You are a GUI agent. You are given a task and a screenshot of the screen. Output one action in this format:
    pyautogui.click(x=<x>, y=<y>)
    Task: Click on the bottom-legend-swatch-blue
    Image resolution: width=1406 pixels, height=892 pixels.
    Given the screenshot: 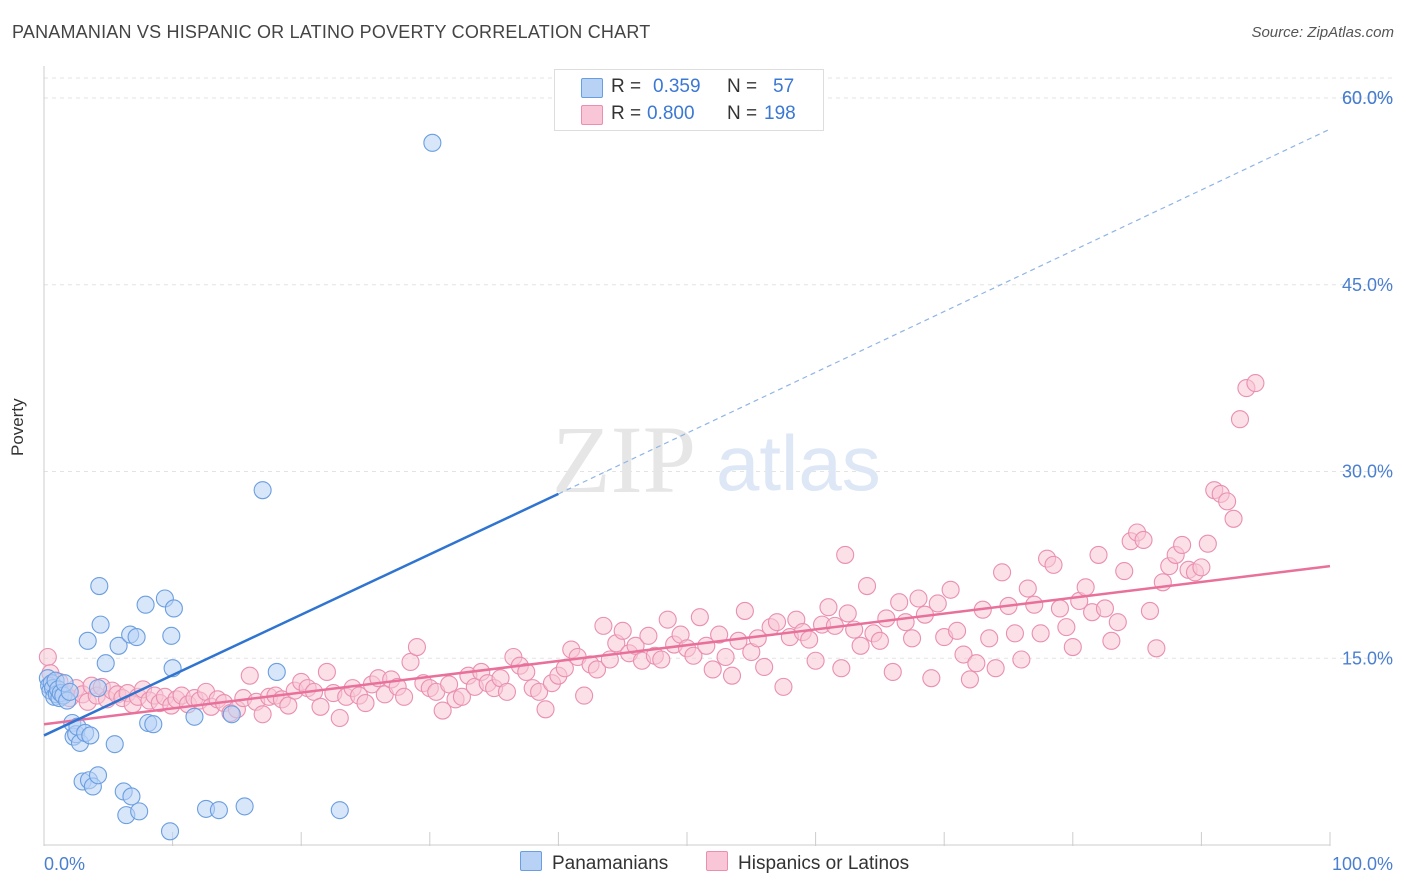 What is the action you would take?
    pyautogui.click(x=531, y=861)
    